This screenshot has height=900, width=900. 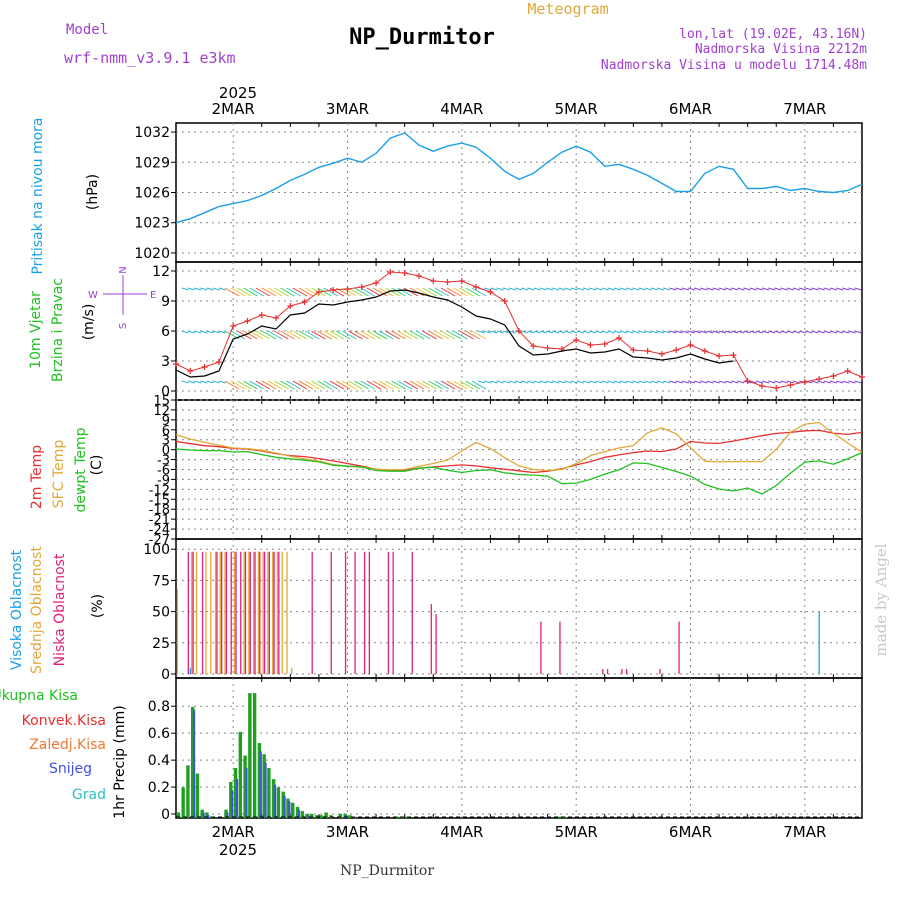 I want to click on precip-legend-freezing: Zaledj.Kisa, so click(x=67, y=745).